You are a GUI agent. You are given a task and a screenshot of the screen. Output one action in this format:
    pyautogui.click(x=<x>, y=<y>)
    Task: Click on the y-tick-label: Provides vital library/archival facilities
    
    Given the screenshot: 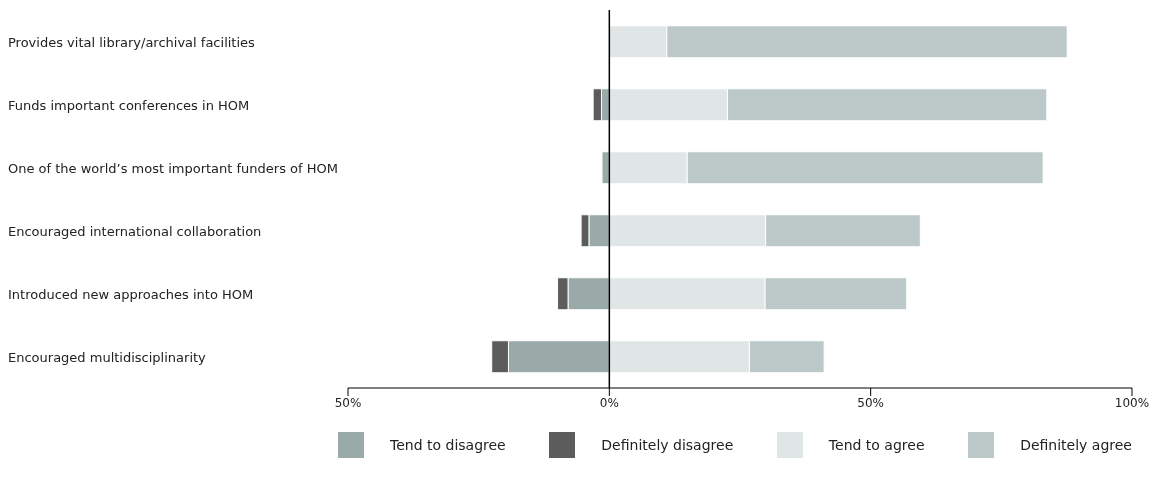 What is the action you would take?
    pyautogui.click(x=132, y=42)
    